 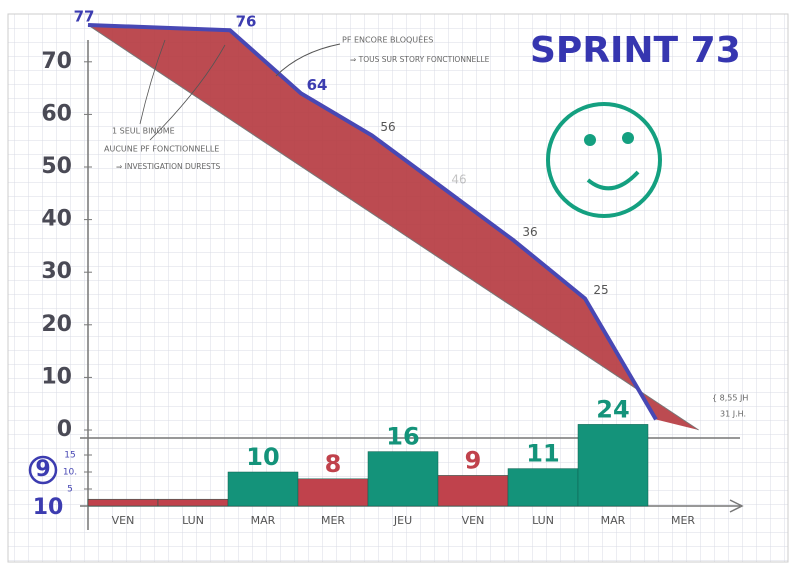 What do you see at coordinates (317, 85) in the screenshot?
I see `data-label: 64` at bounding box center [317, 85].